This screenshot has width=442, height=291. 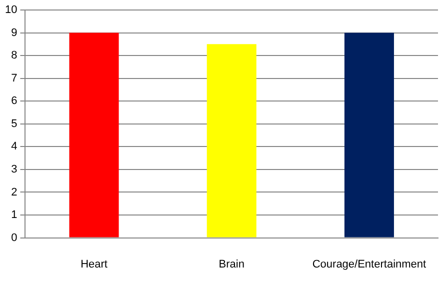 I want to click on y-tick-label: 10, so click(x=11, y=10).